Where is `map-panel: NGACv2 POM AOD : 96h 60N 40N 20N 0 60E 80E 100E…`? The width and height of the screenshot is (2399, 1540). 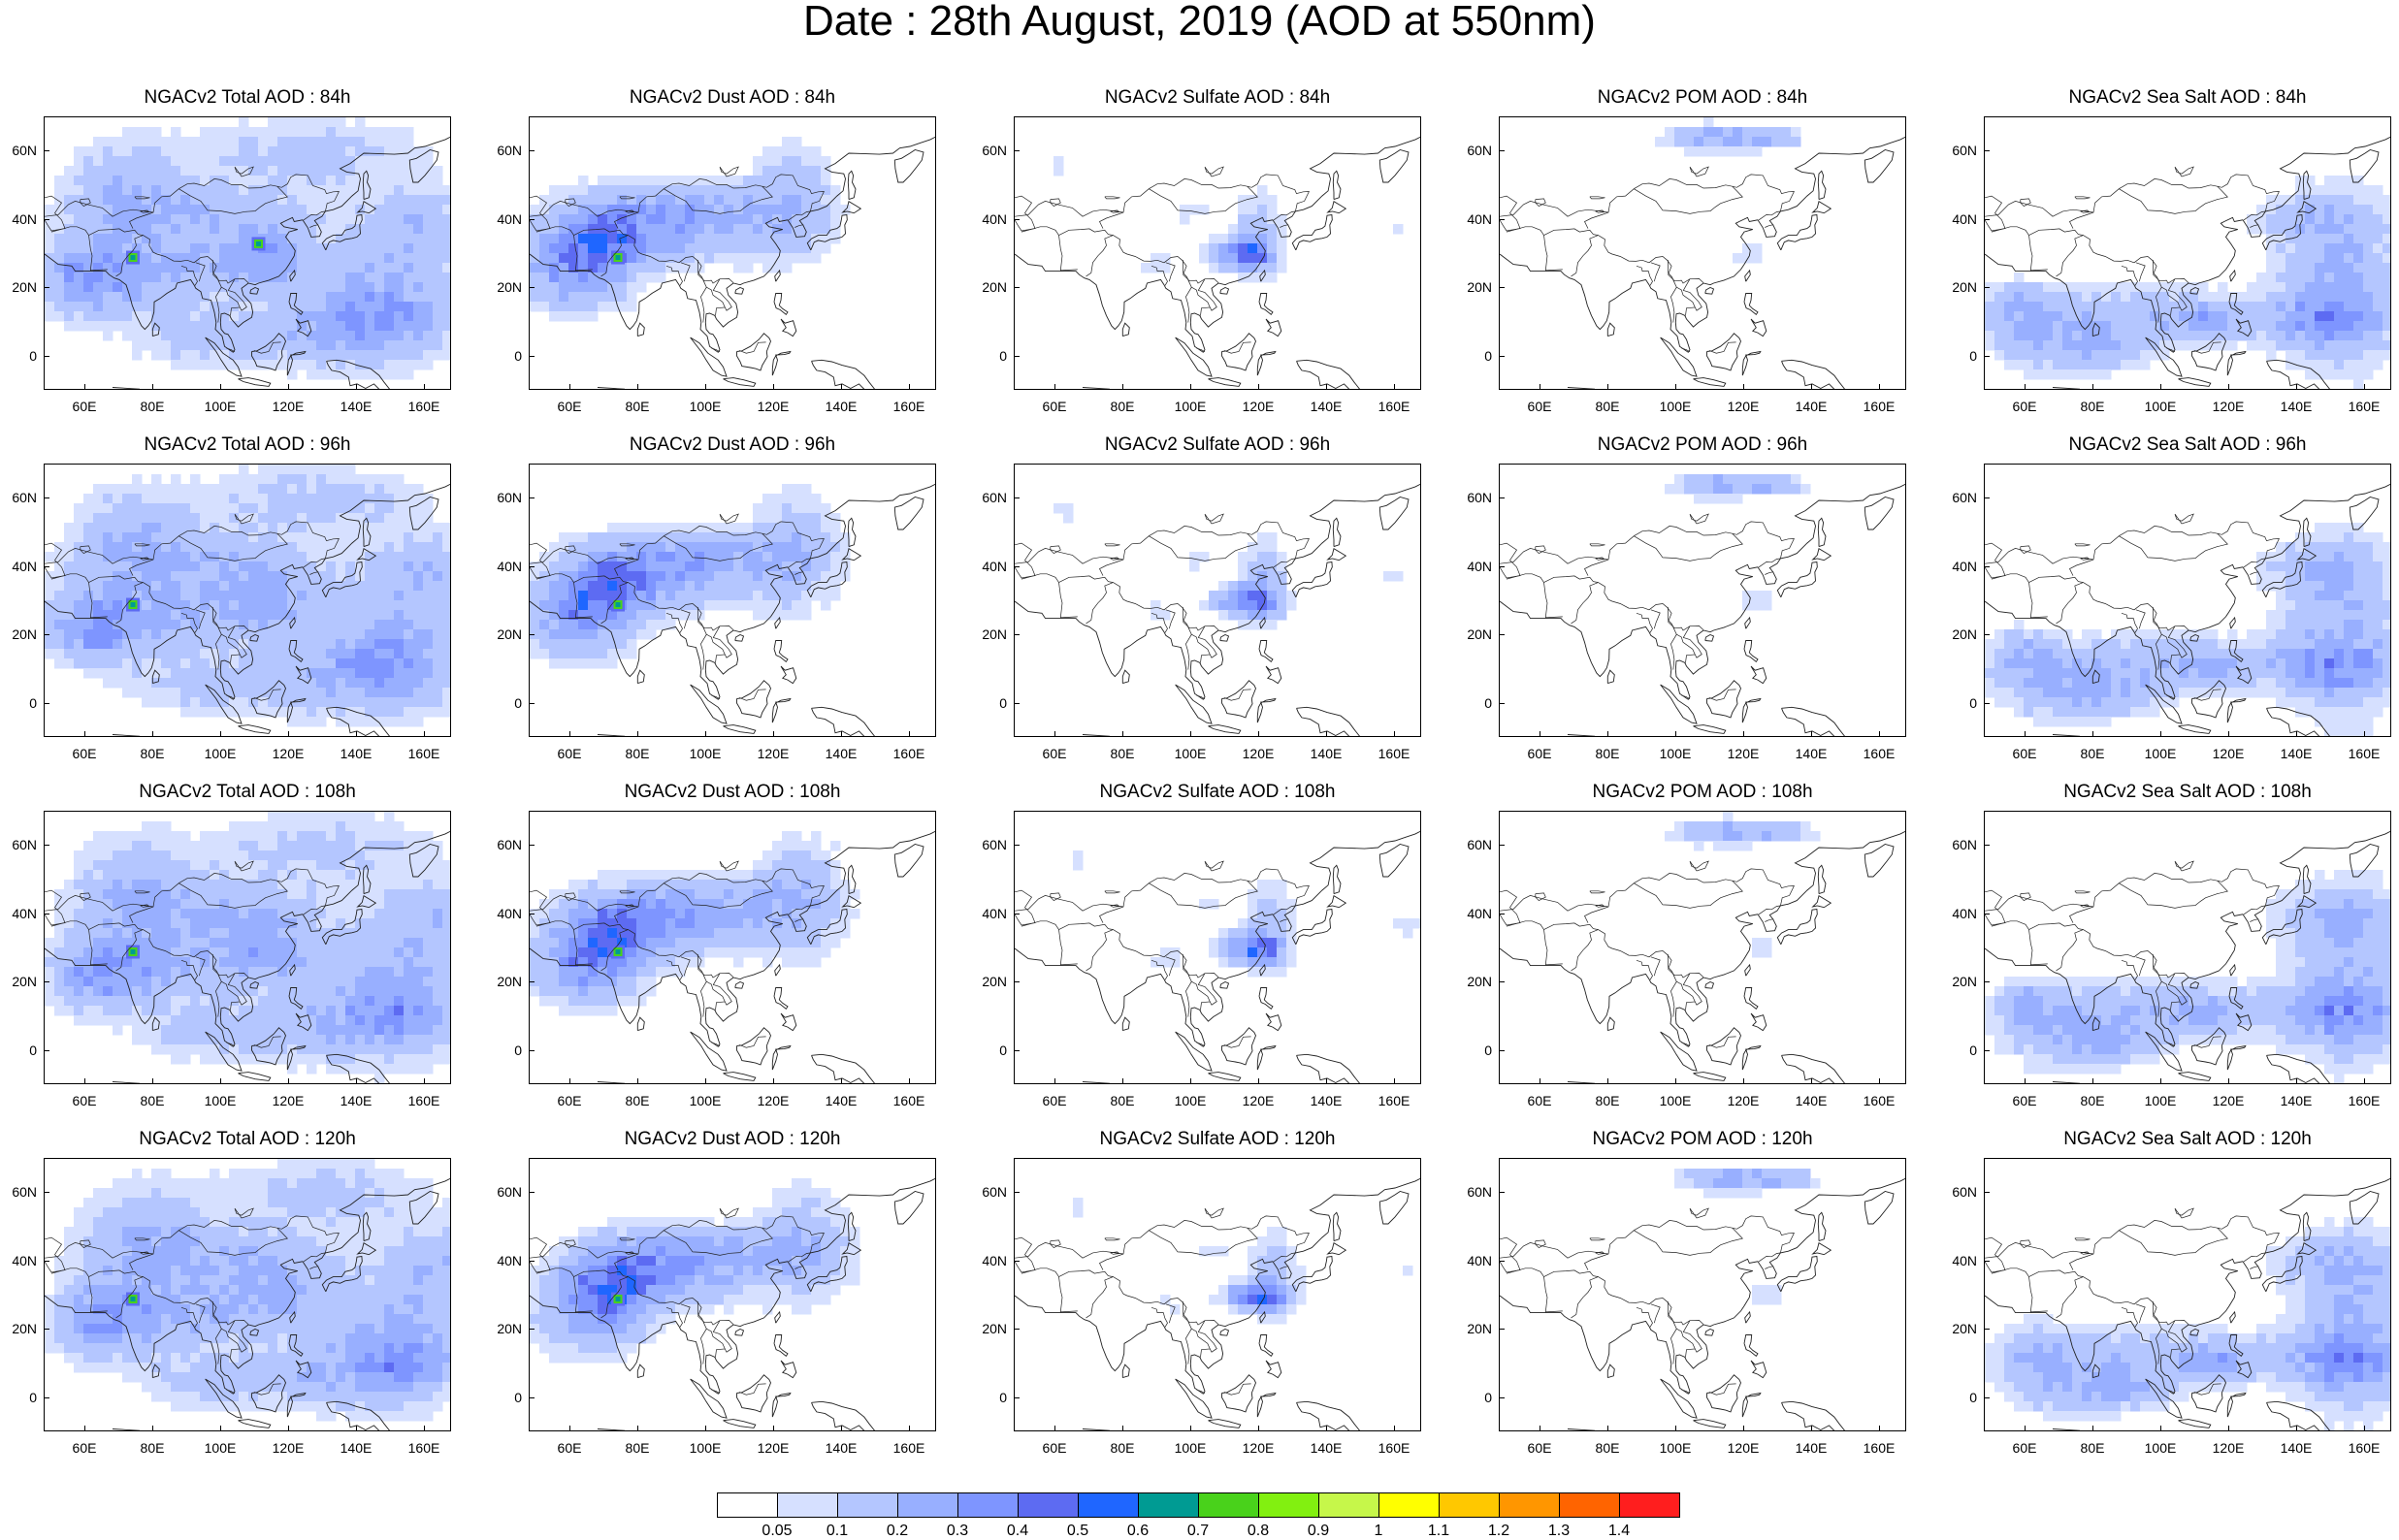 map-panel: NGACv2 POM AOD : 96h 60N 40N 20N 0 60E 80E 100E… is located at coordinates (1698, 604).